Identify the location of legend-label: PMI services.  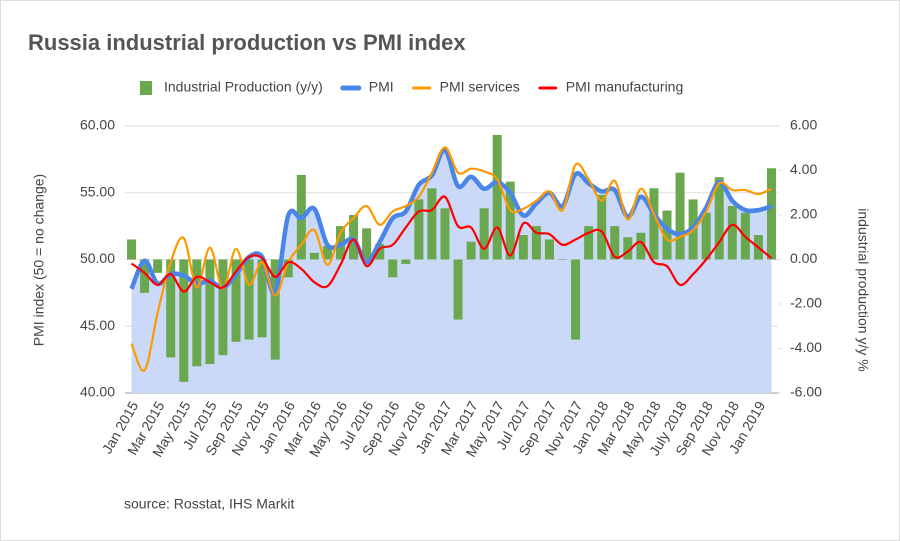
(480, 87).